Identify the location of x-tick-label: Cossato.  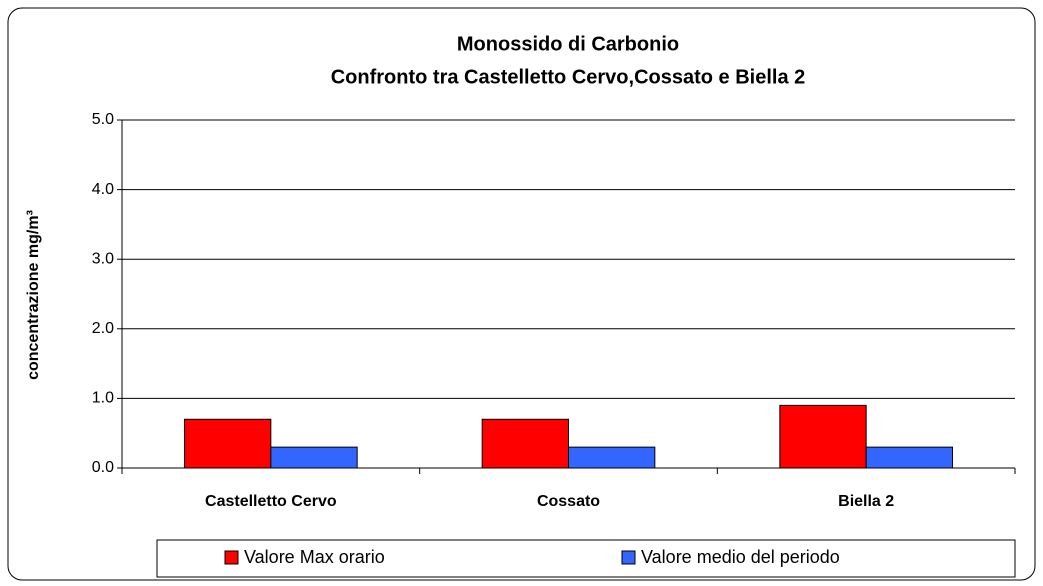
(568, 501).